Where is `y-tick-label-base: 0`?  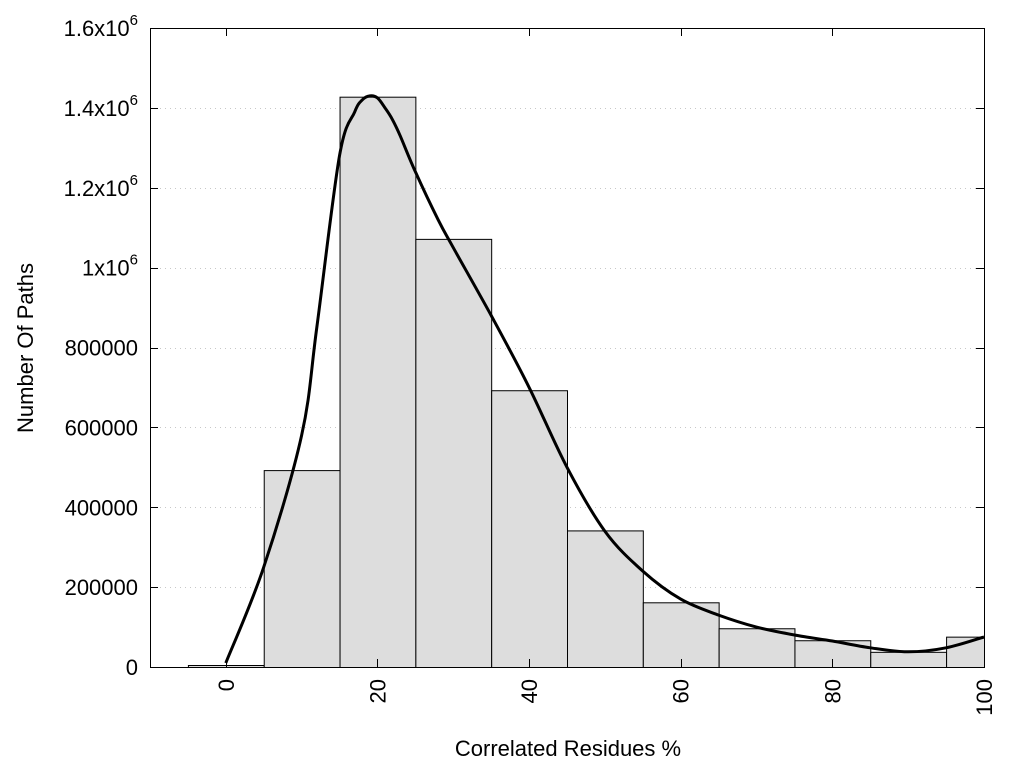
y-tick-label-base: 0 is located at coordinates (132, 667).